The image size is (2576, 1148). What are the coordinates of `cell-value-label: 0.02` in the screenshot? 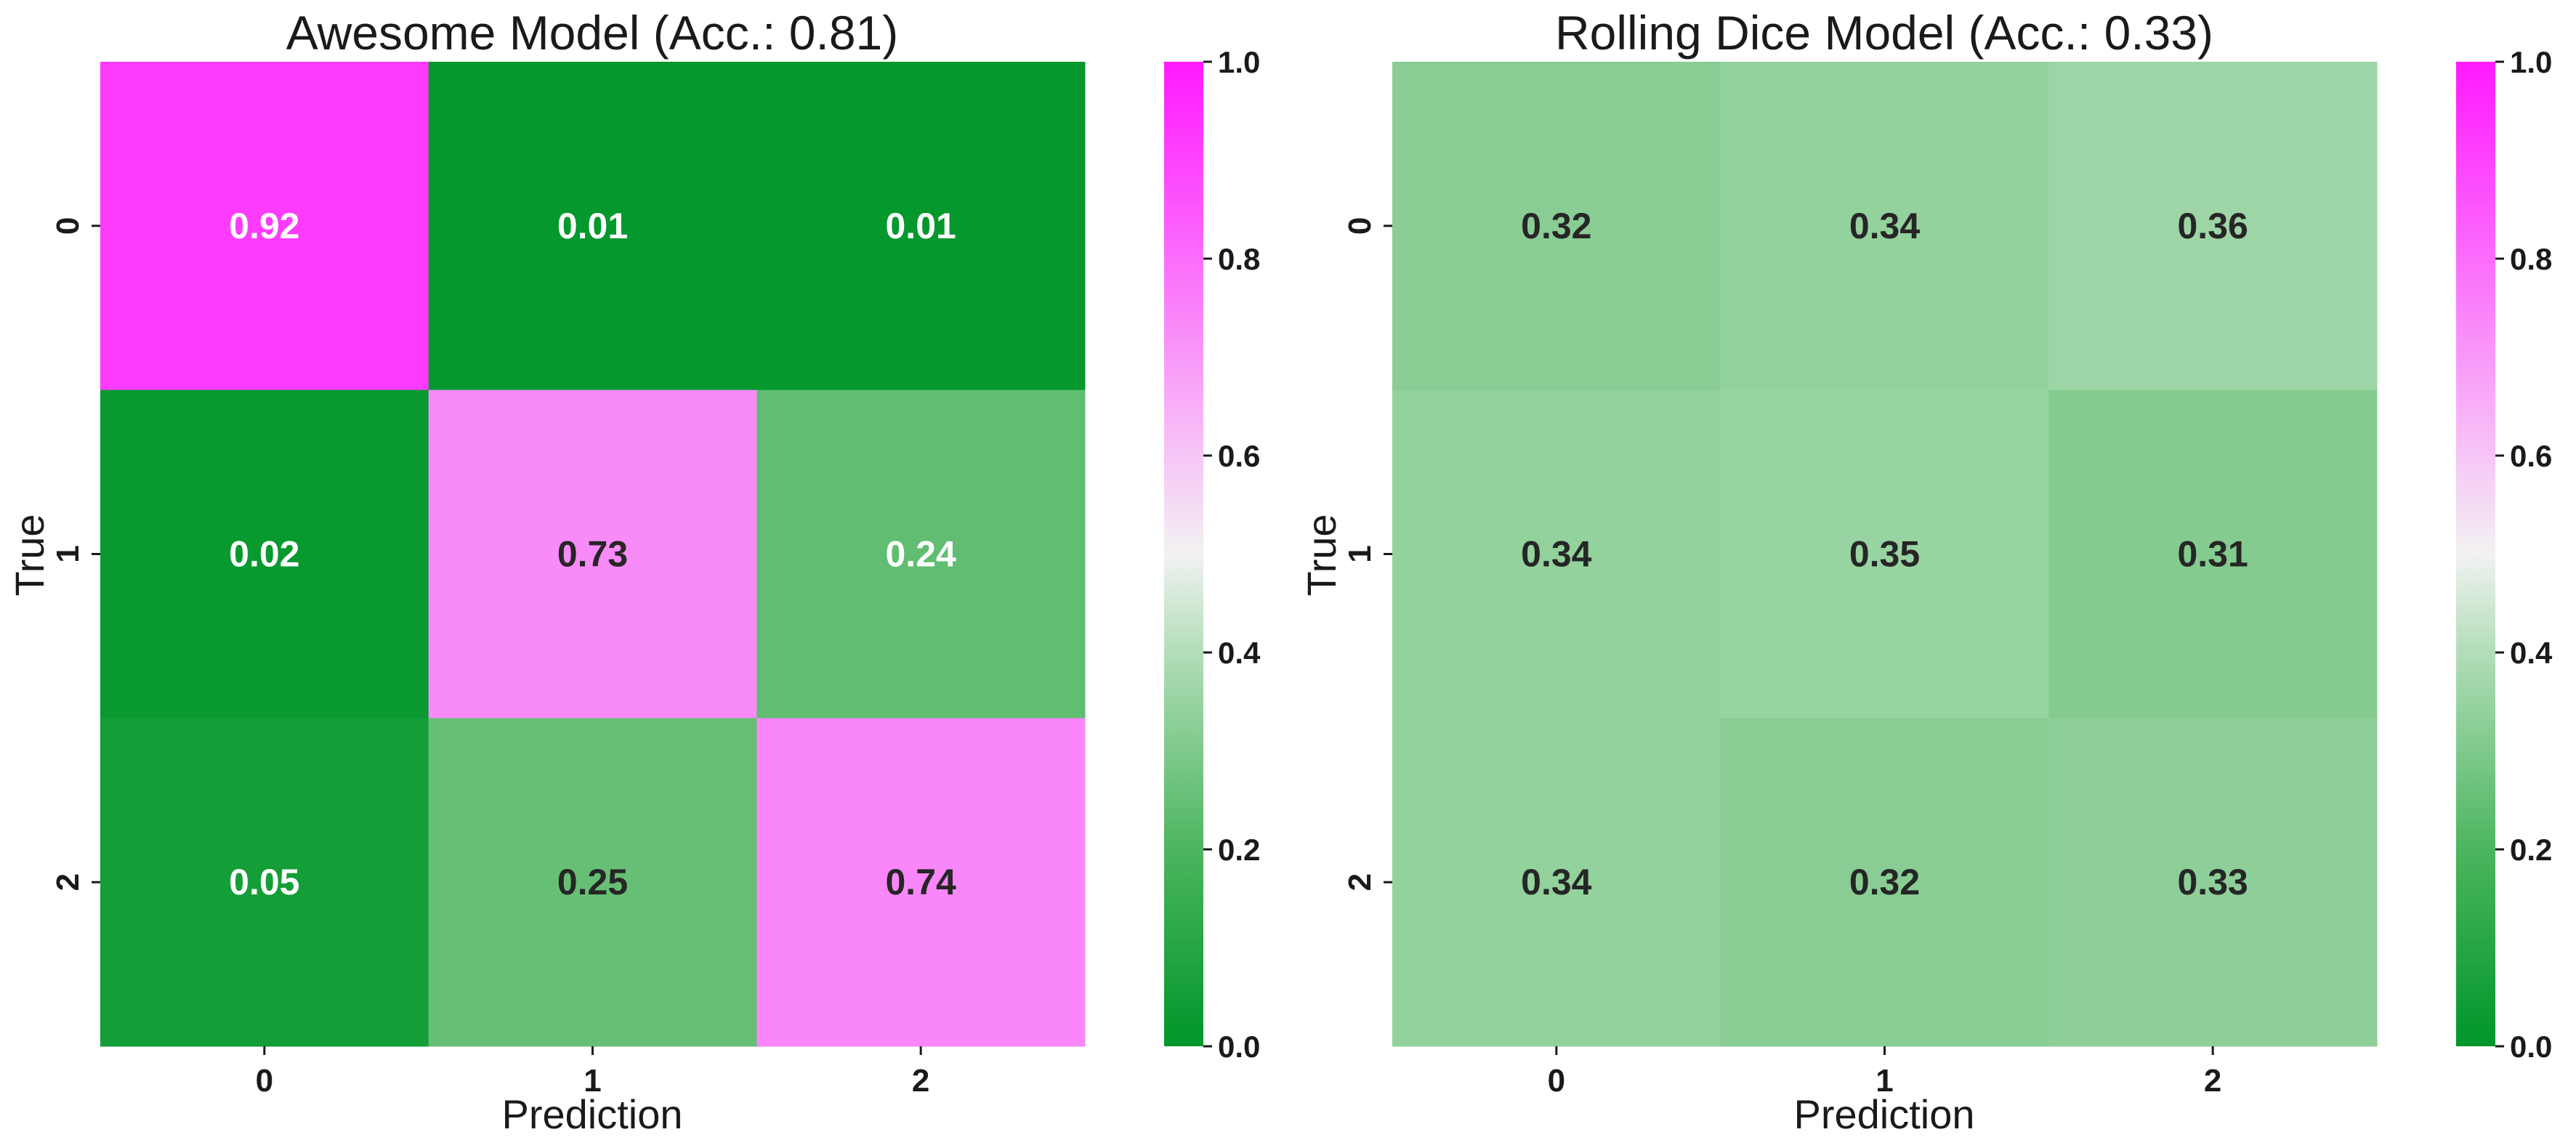 It's located at (264, 554).